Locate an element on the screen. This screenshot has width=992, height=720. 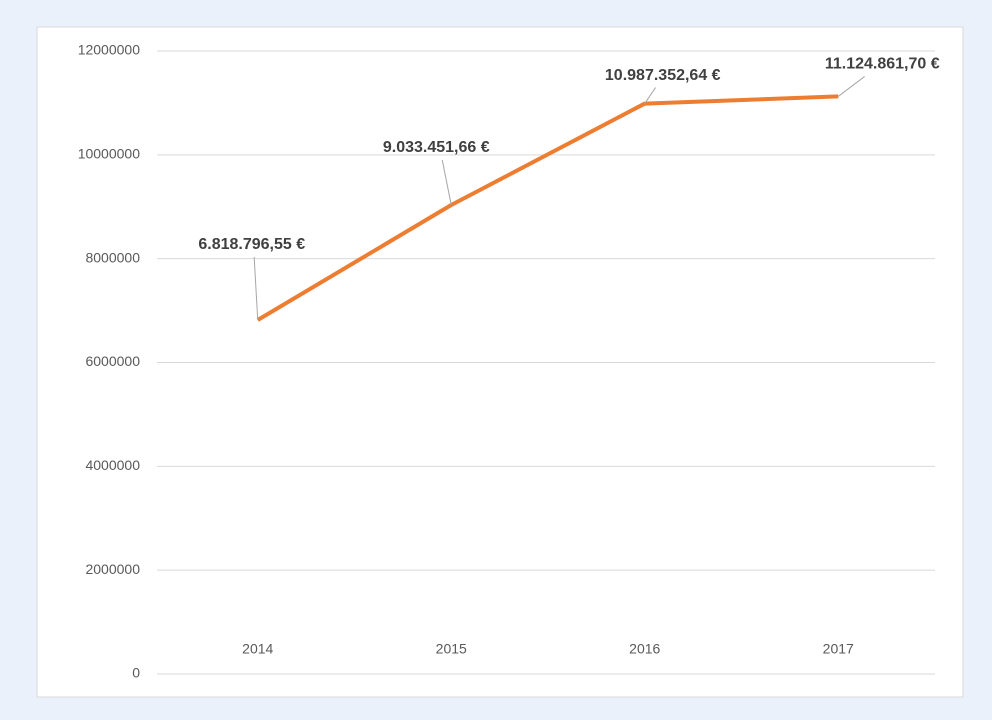
data-label: 11.124.861,70 € is located at coordinates (882, 64).